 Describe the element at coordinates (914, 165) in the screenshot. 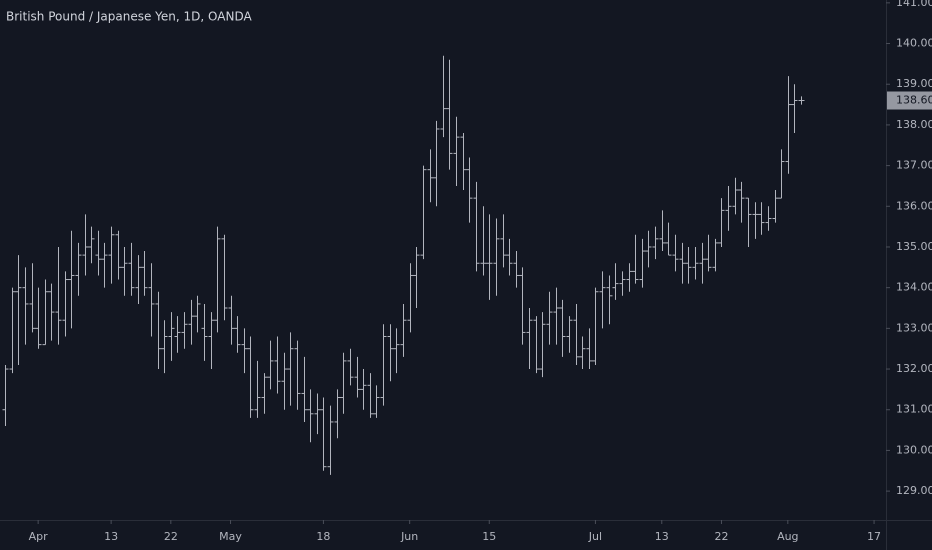

I see `y-tick-label: 137.000` at that location.